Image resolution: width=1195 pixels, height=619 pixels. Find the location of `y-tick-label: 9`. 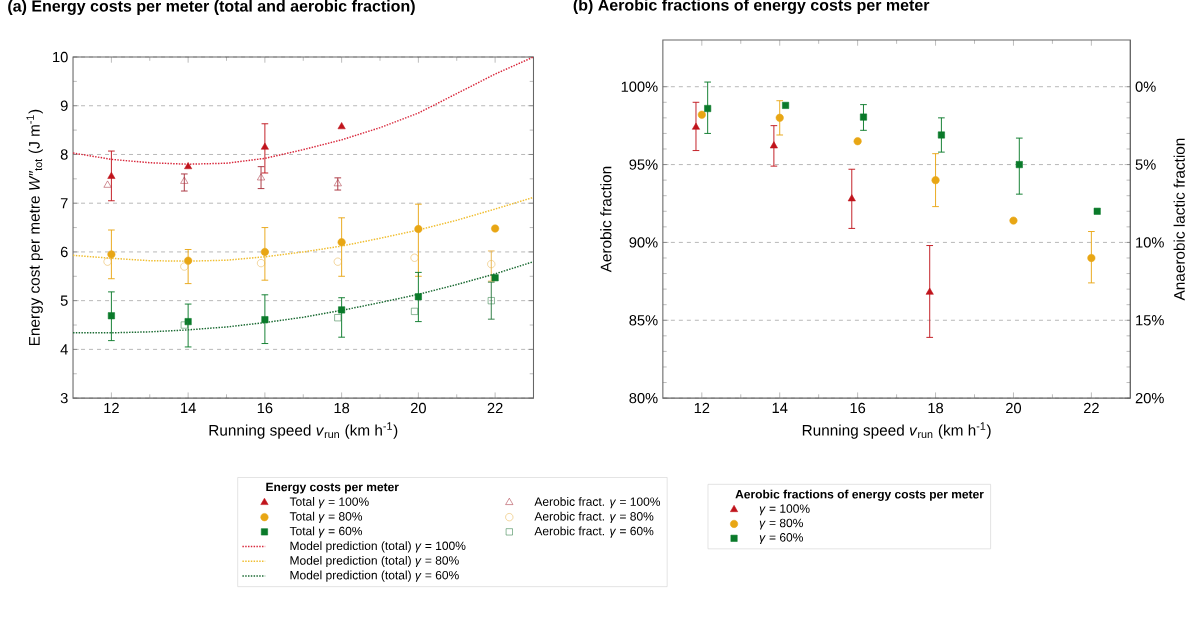

y-tick-label: 9 is located at coordinates (64, 106).